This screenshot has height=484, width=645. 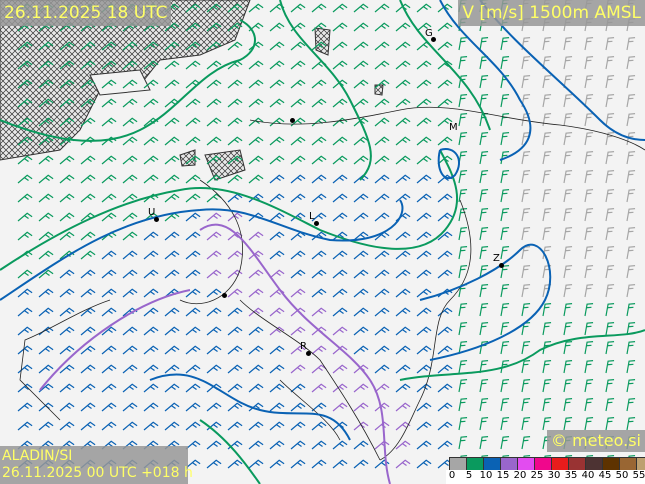 What do you see at coordinates (458, 464) in the screenshot?
I see `legend-swatch` at bounding box center [458, 464].